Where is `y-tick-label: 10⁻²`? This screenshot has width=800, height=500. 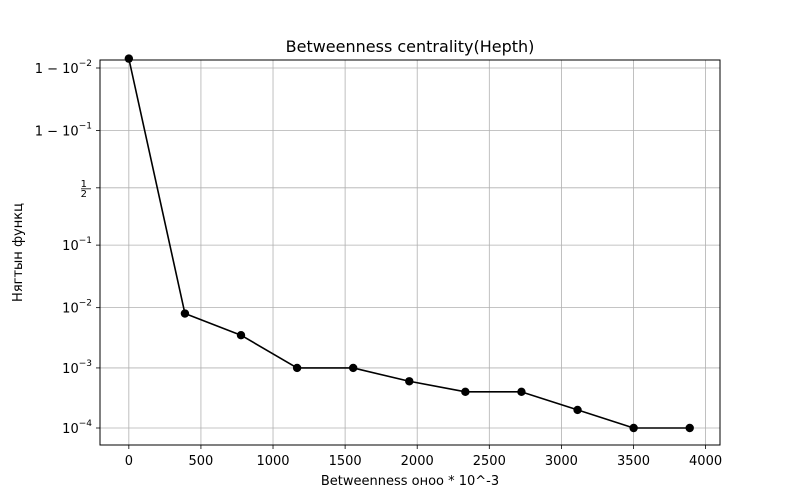
y-tick-label: 10⁻² is located at coordinates (77, 308).